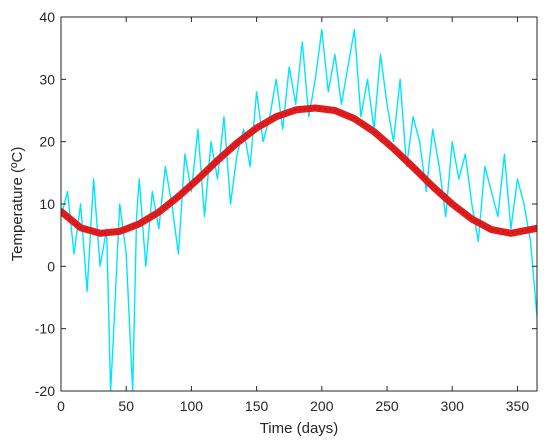 This screenshot has width=550, height=443. Describe the element at coordinates (17, 204) in the screenshot. I see `y-axis-label: Temperature (ºC)` at that location.